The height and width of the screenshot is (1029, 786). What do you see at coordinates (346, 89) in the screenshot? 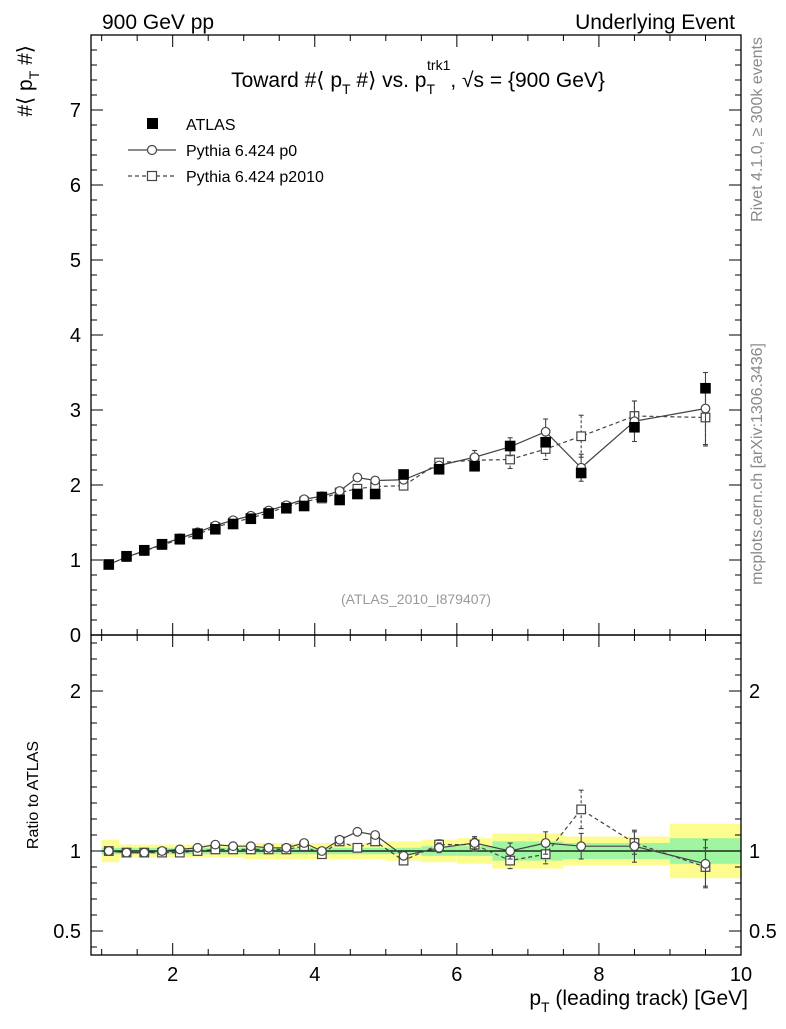
I see `title-sub1: T` at bounding box center [346, 89].